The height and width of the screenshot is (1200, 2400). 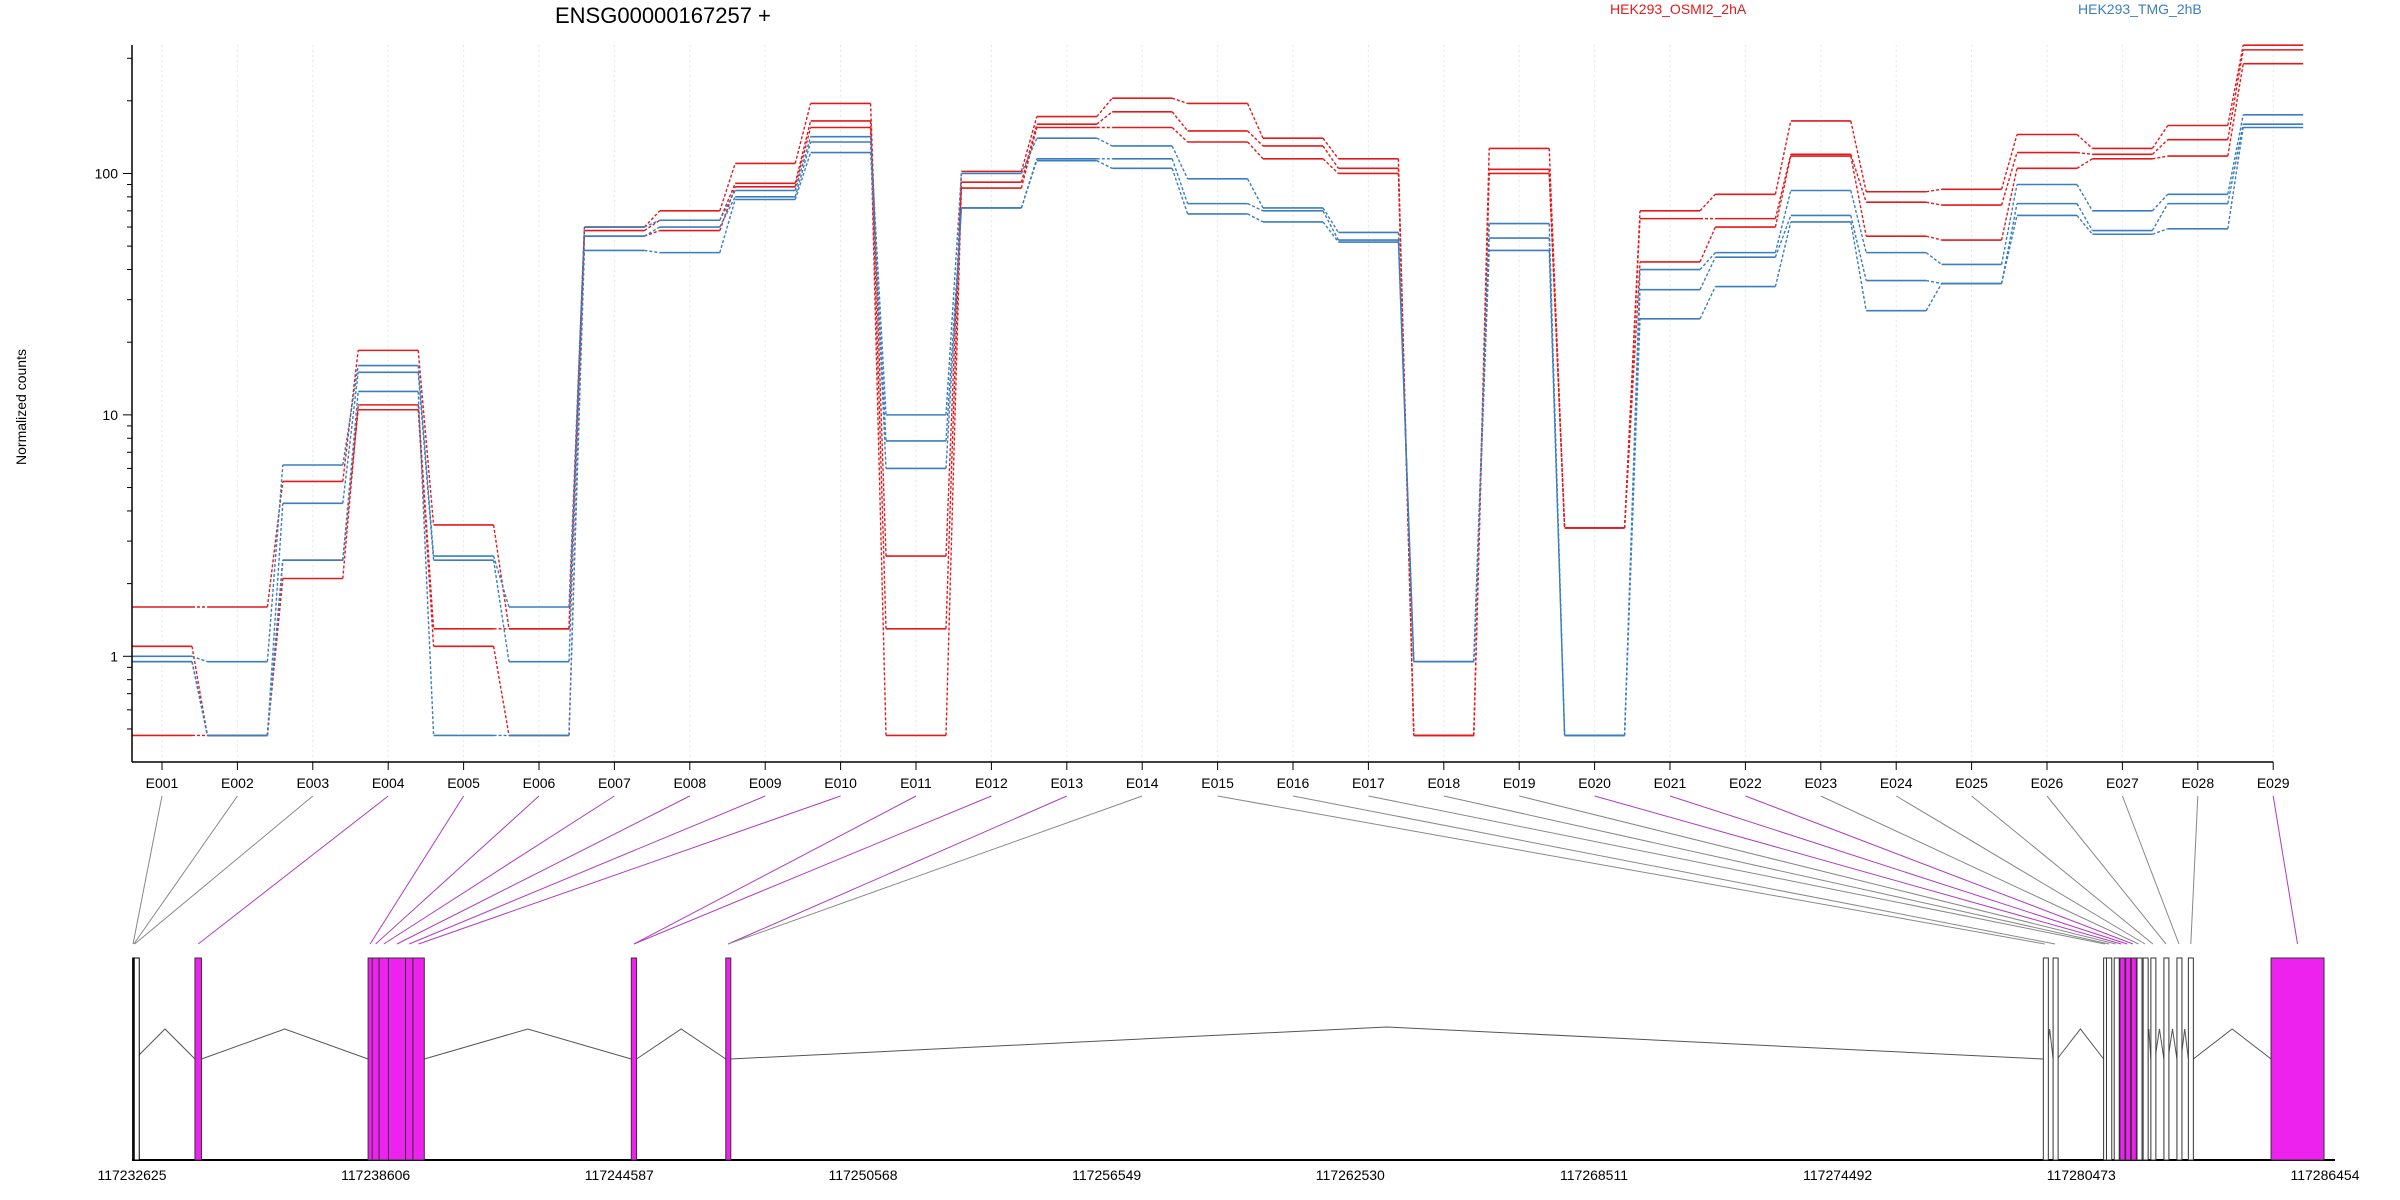 What do you see at coordinates (1368, 783) in the screenshot?
I see `x-tick-label: E017` at bounding box center [1368, 783].